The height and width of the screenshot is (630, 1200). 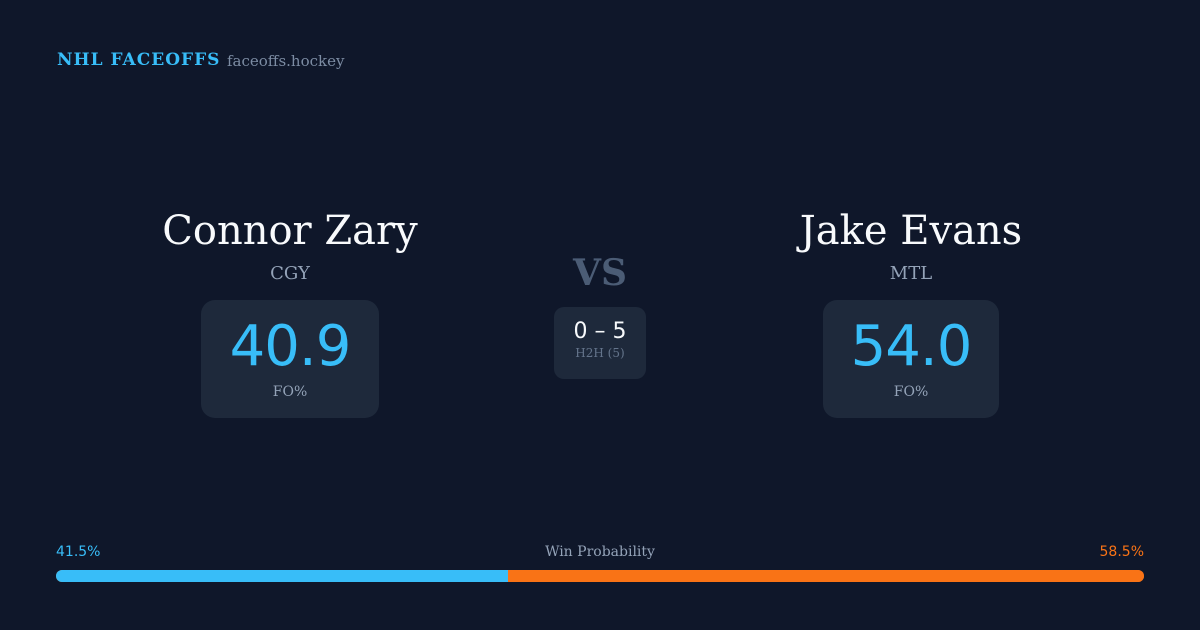 What do you see at coordinates (290, 346) in the screenshot?
I see `fo-value: 40.9` at bounding box center [290, 346].